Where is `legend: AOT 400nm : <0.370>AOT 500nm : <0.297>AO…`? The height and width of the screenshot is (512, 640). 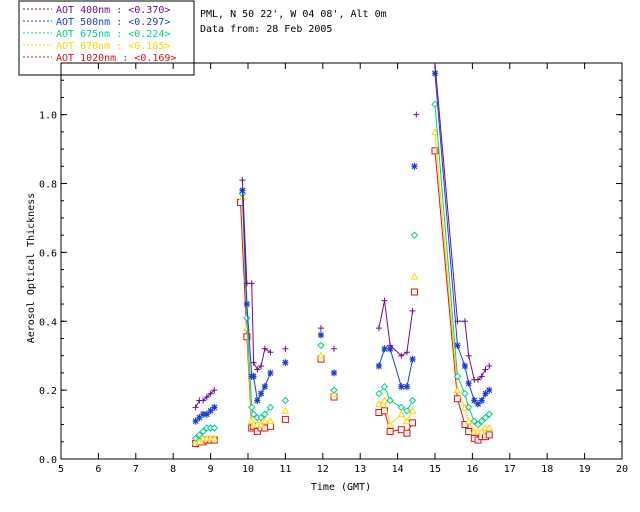 legend: AOT 400nm : <0.370>AOT 500nm : <0.297>AO… is located at coordinates (106, 38).